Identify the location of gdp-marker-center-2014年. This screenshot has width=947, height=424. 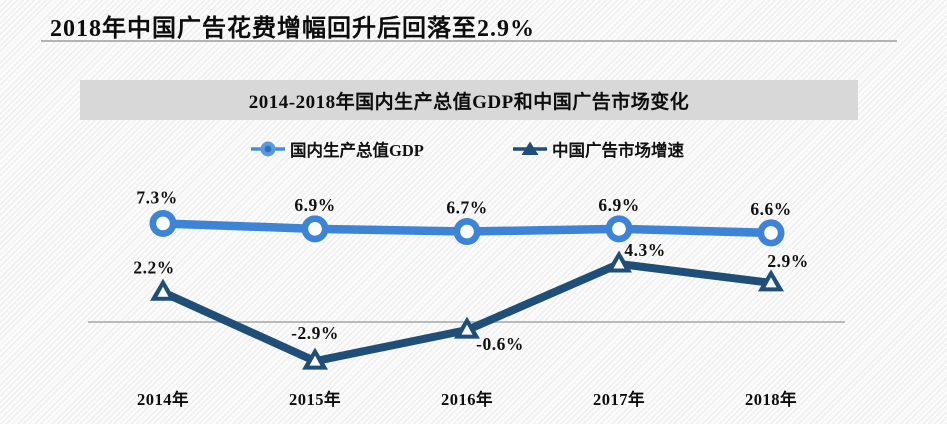
(163, 223).